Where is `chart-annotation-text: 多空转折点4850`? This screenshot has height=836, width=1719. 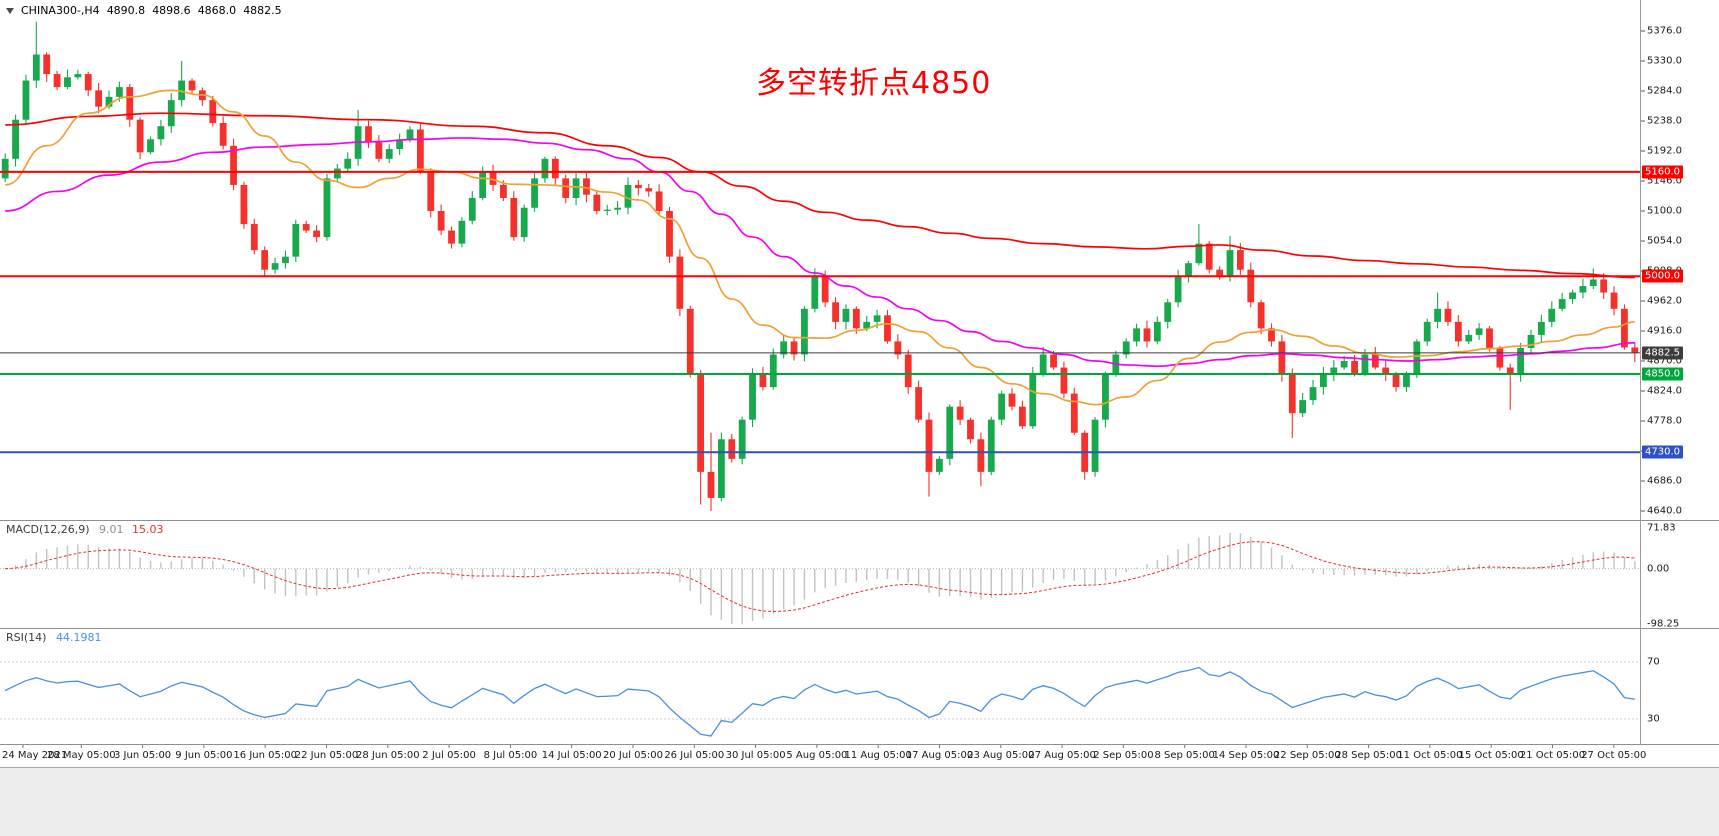
chart-annotation-text: 多空转折点4850 is located at coordinates (874, 83).